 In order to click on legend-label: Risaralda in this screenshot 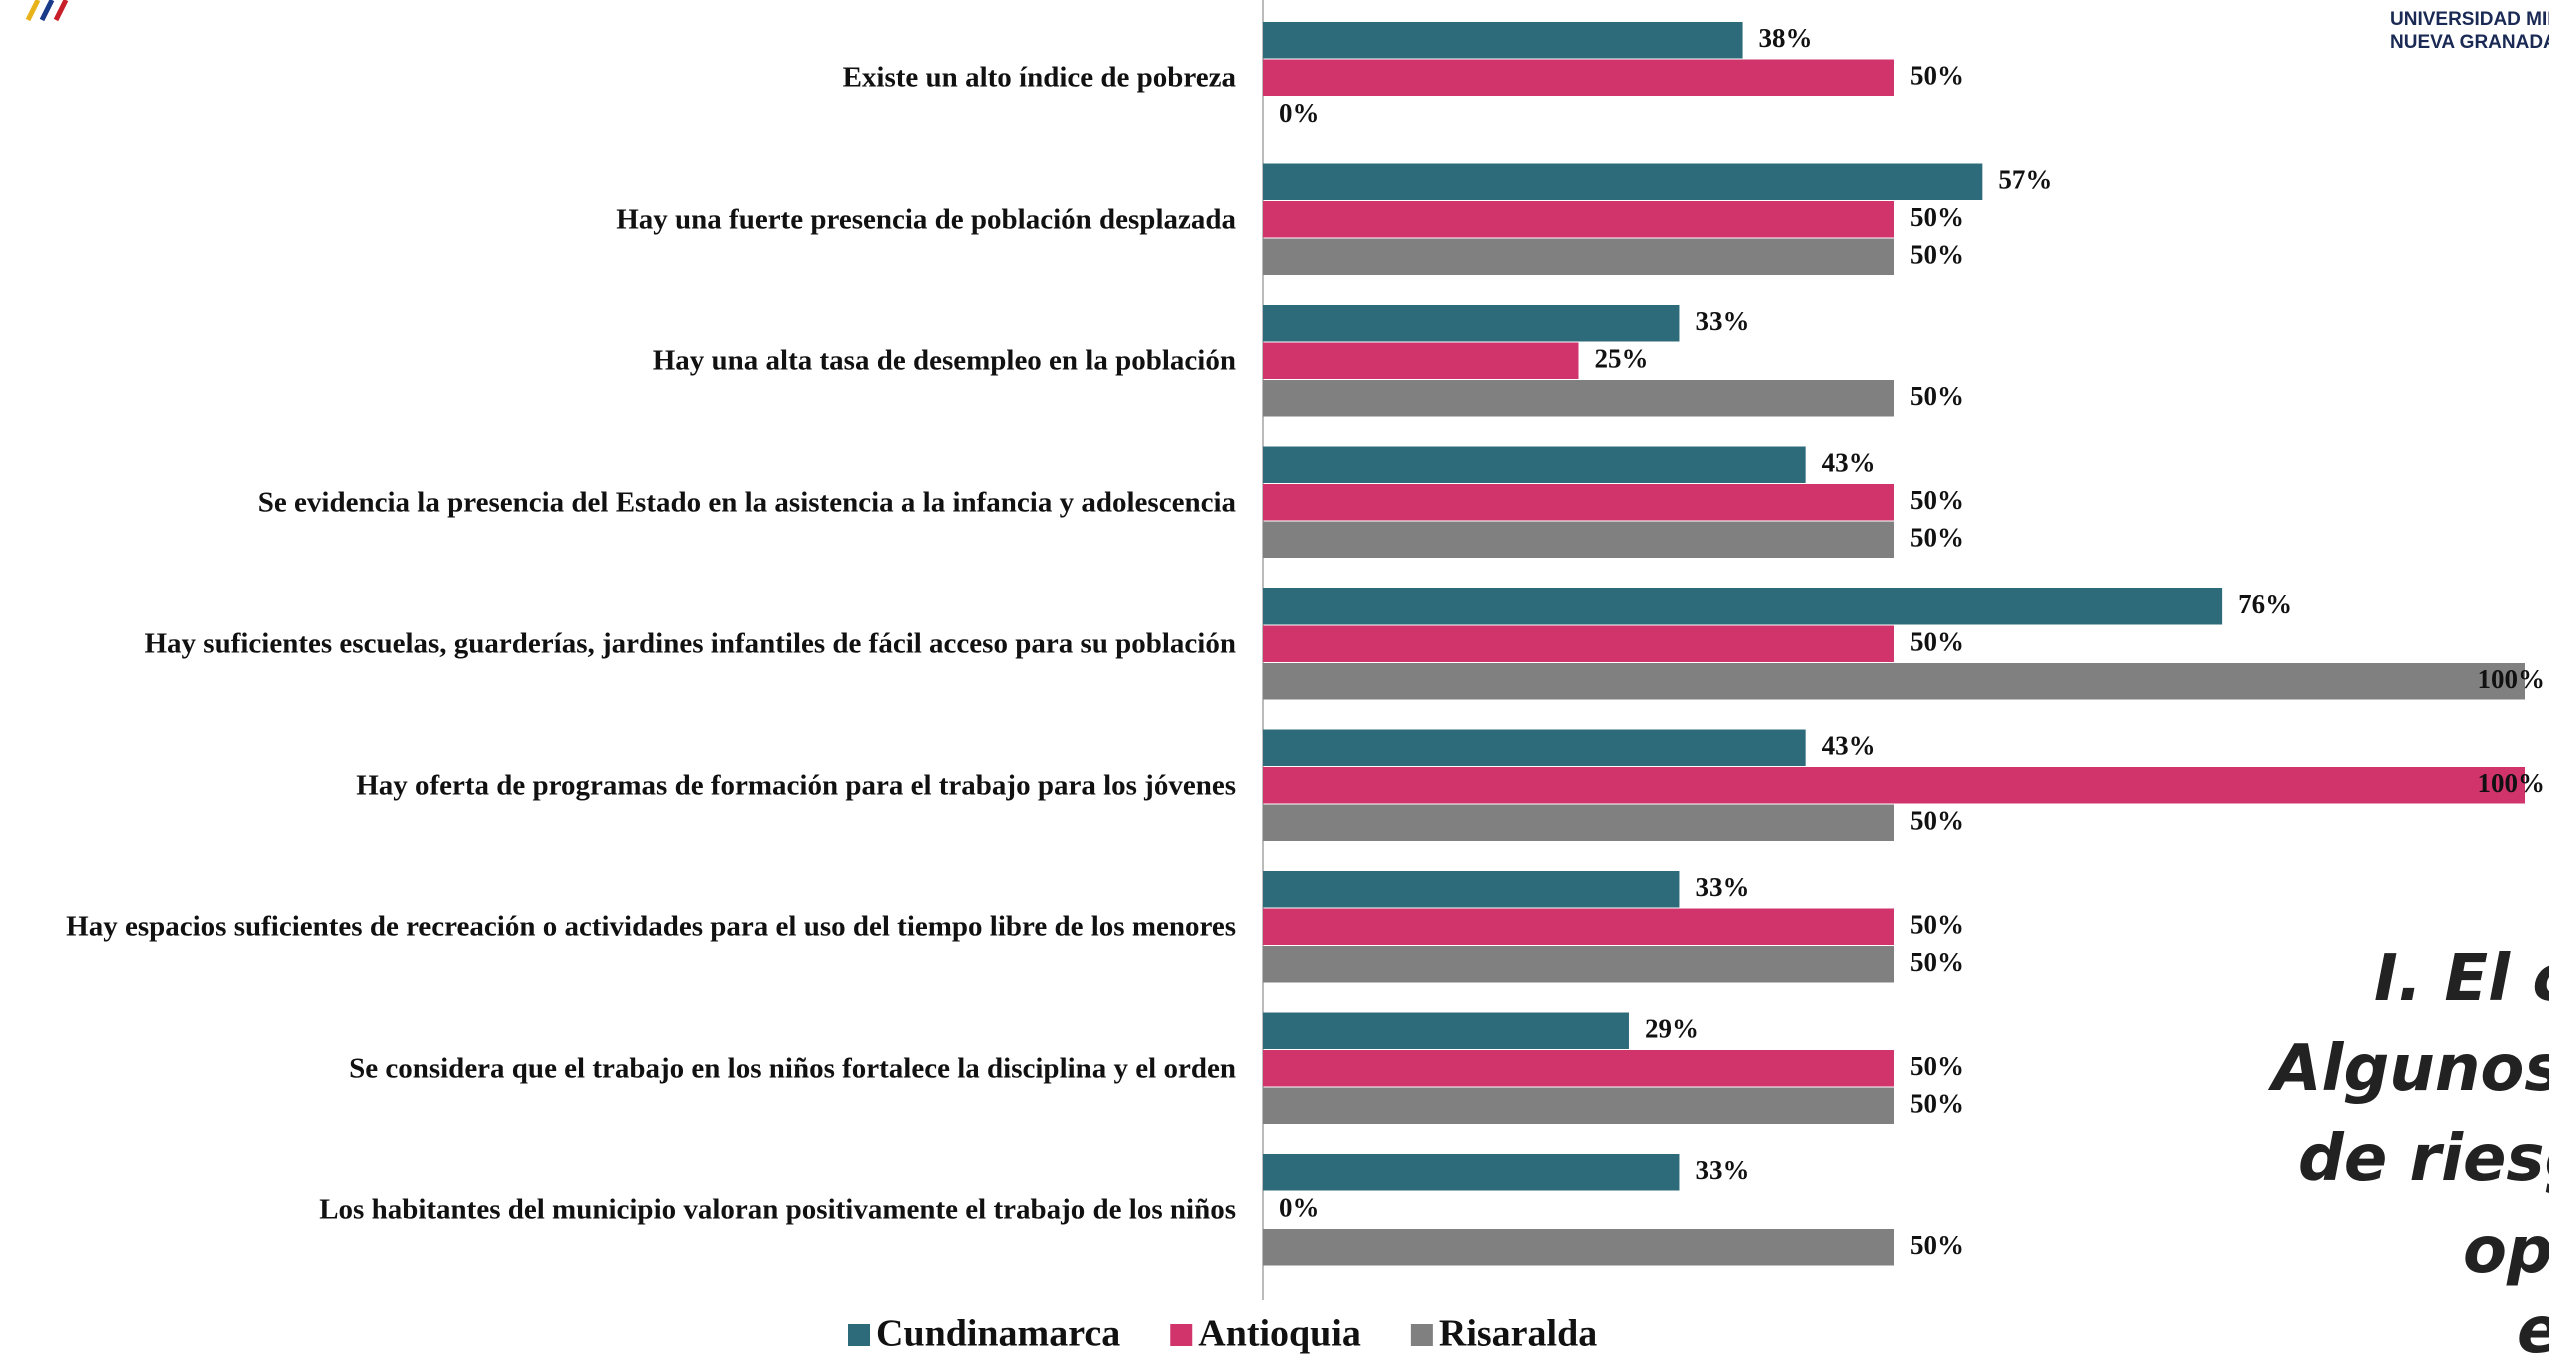, I will do `click(1518, 1333)`.